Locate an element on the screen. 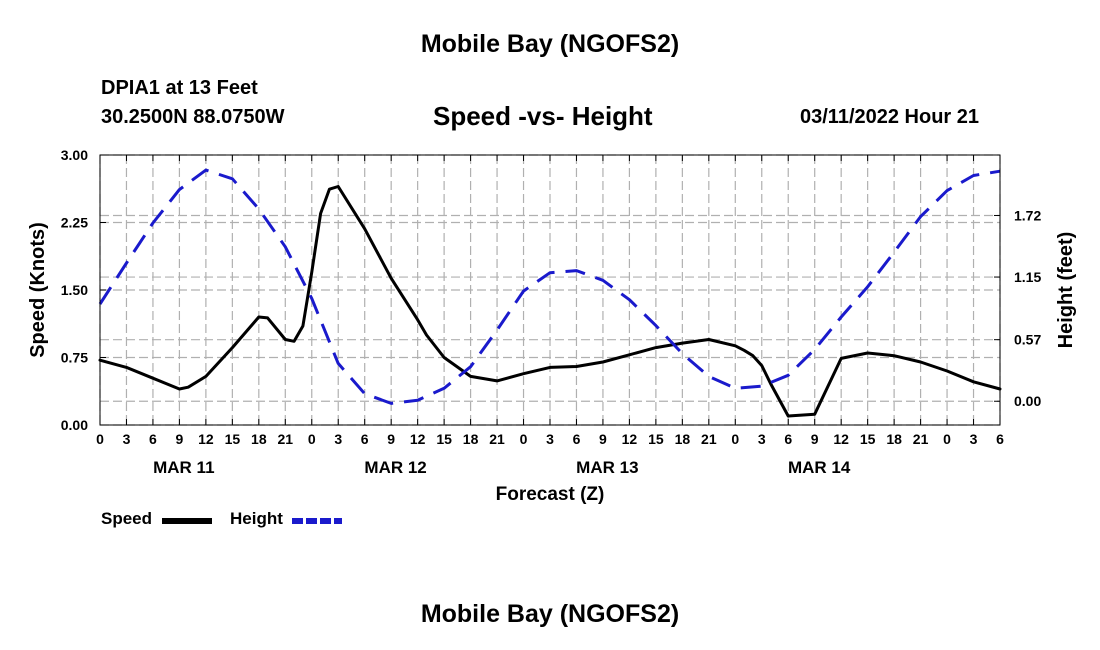 Image resolution: width=1100 pixels, height=650 pixels. y-tick-label: 3.00 is located at coordinates (74, 155).